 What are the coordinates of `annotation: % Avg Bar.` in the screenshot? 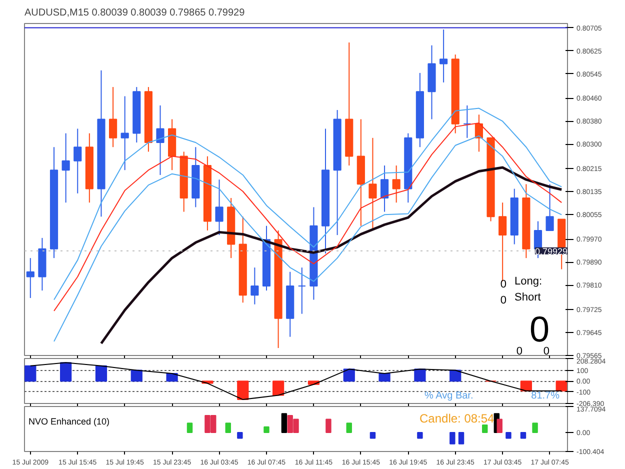 It's located at (449, 396).